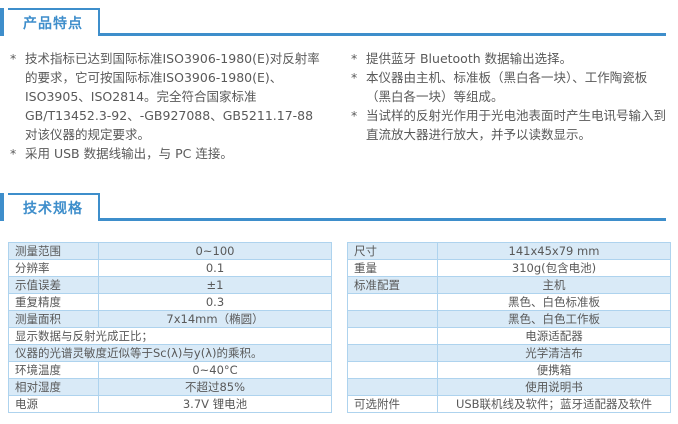 The height and width of the screenshot is (424, 678). What do you see at coordinates (554, 336) in the screenshot?
I see `spec-value: 电源适配器` at bounding box center [554, 336].